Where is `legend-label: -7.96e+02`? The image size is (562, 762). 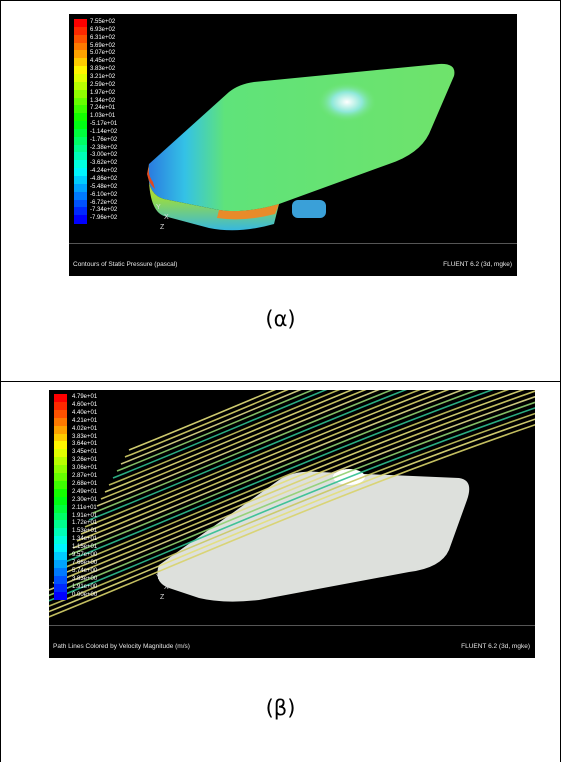
legend-label: -7.96e+02 is located at coordinates (104, 218).